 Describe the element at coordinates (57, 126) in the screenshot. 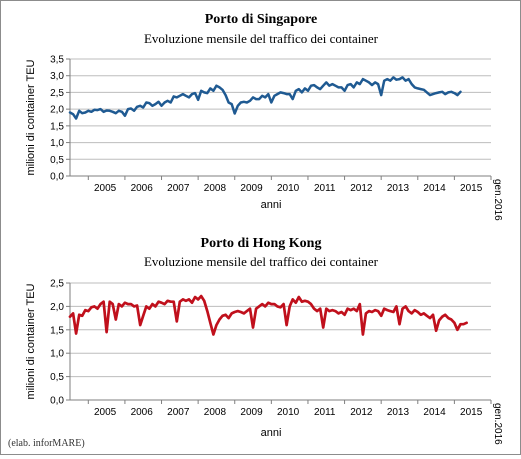

I see `sg-y-tick-label: 1,5` at that location.